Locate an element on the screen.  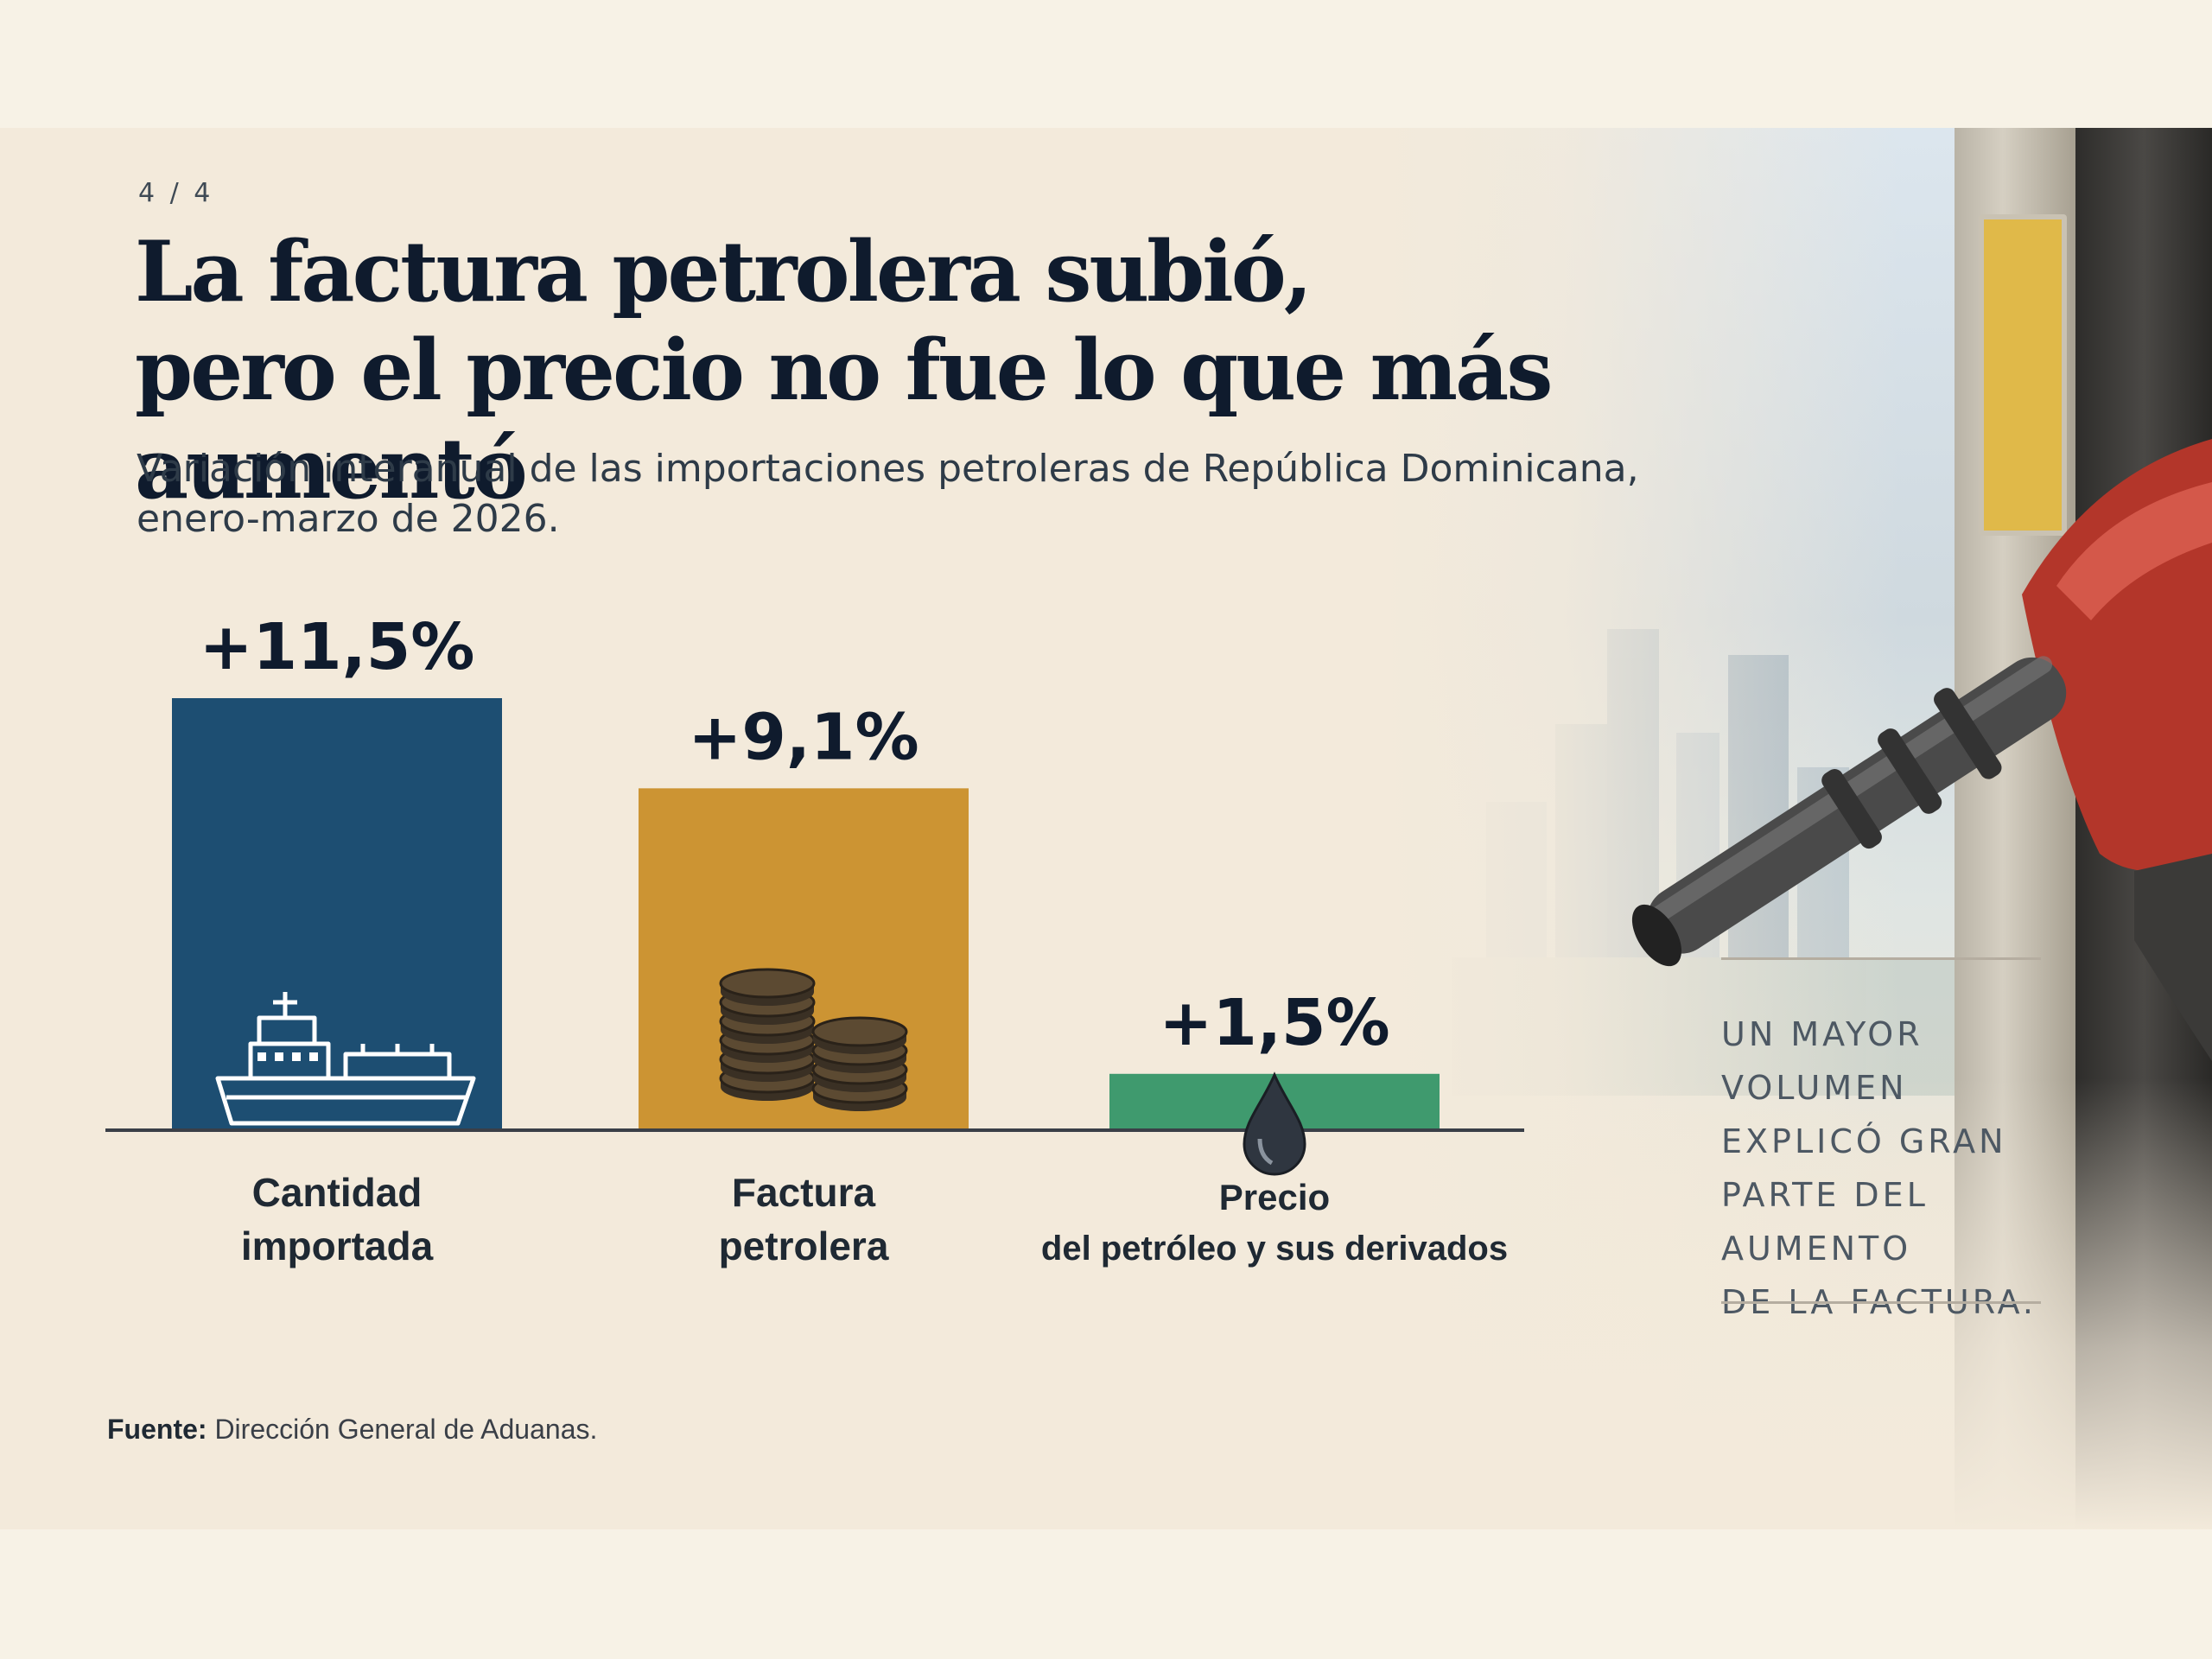
bar is located at coordinates (337, 914).